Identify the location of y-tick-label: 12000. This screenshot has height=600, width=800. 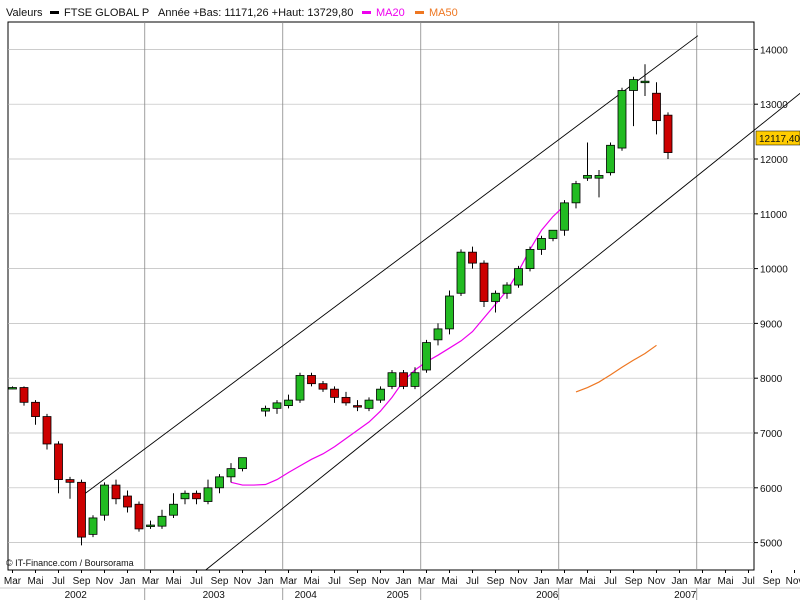
(774, 160).